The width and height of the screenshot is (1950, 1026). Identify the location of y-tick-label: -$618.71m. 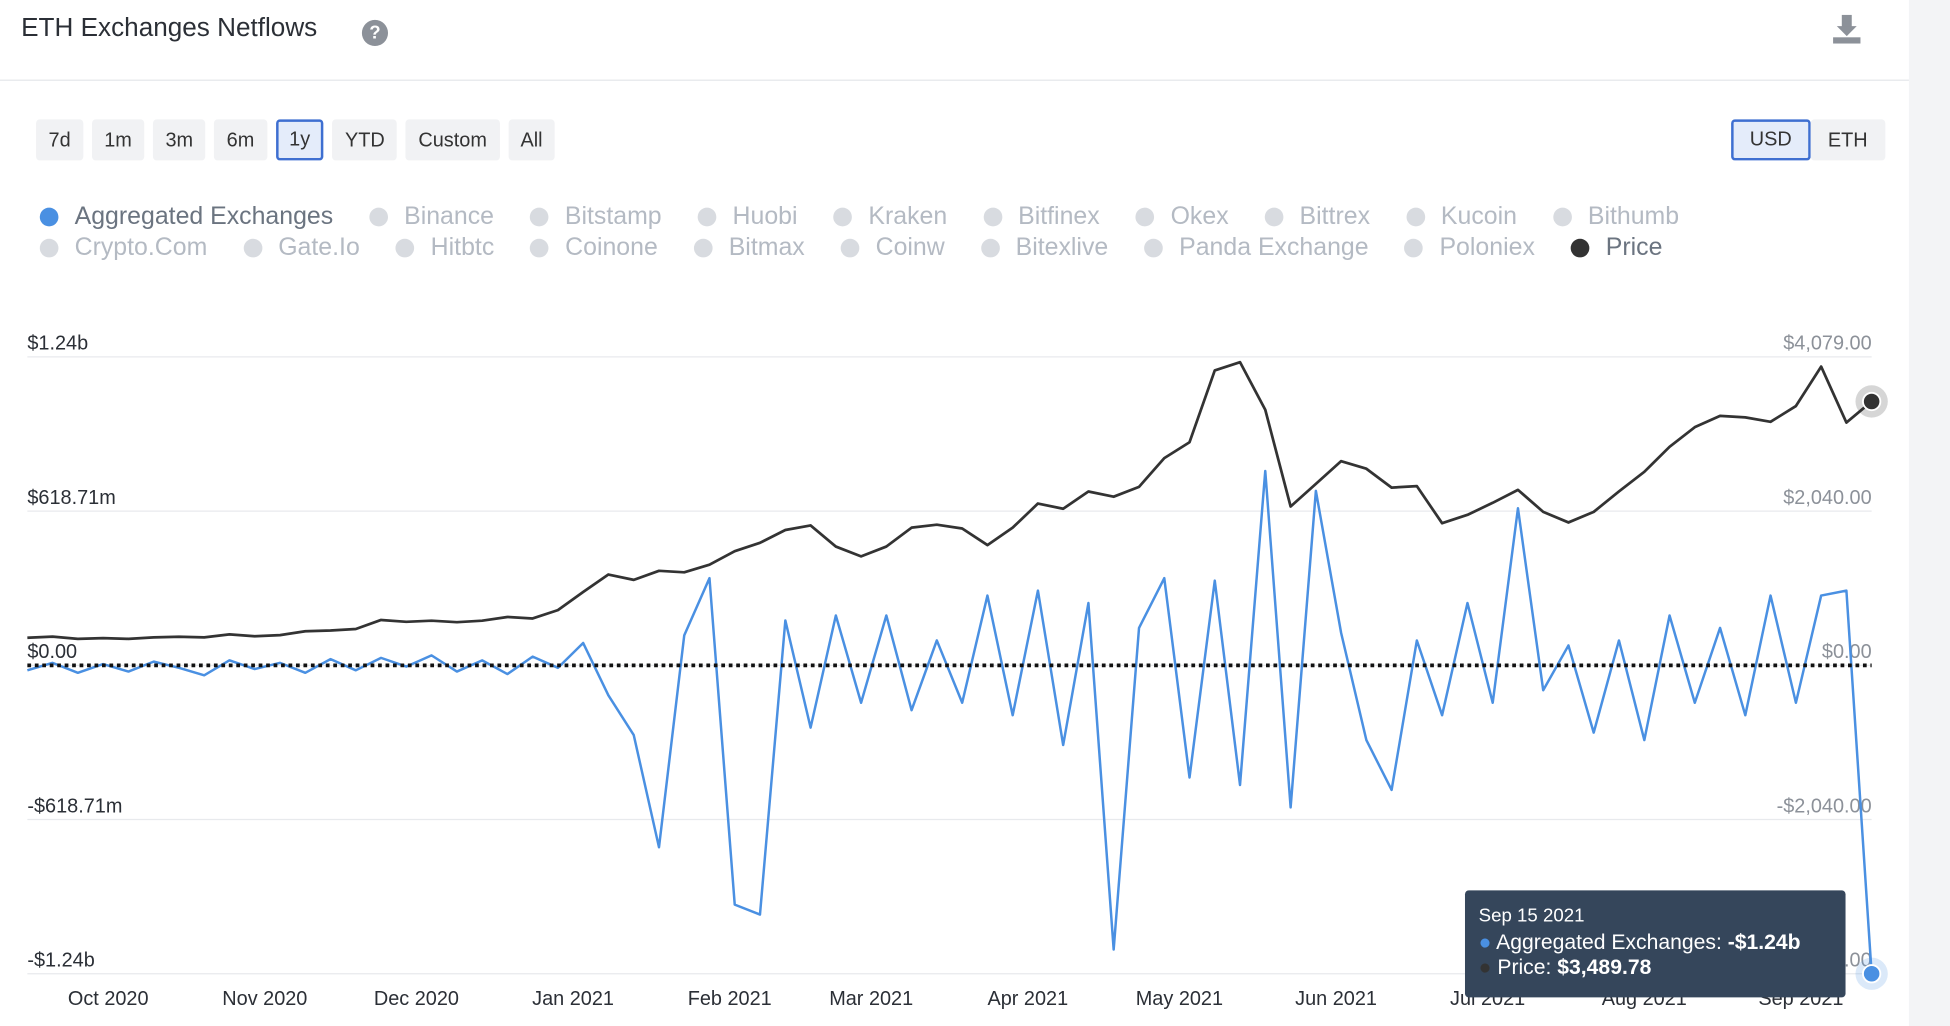
(74, 806).